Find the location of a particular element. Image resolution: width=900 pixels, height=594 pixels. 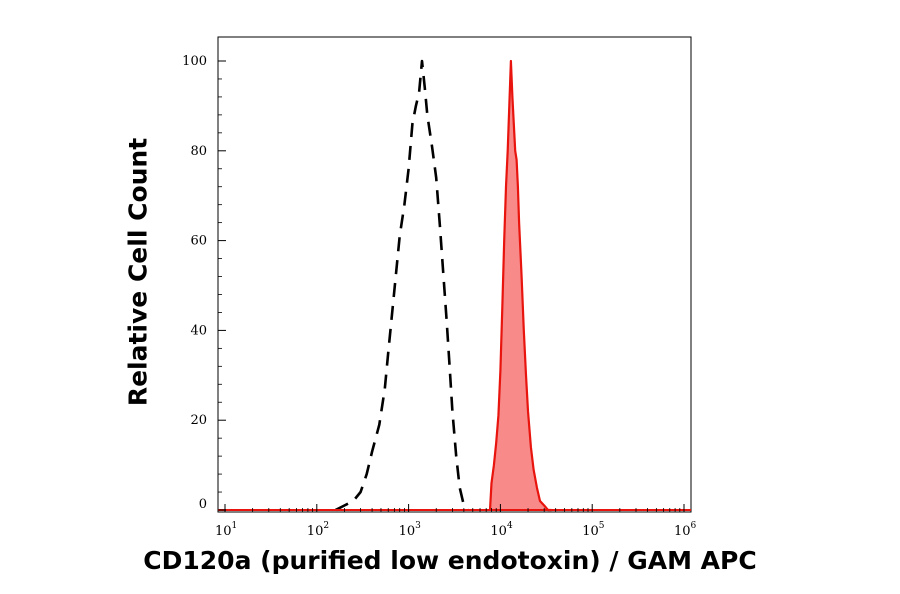

y-axis-title: Relative Cell Count is located at coordinates (138, 272).